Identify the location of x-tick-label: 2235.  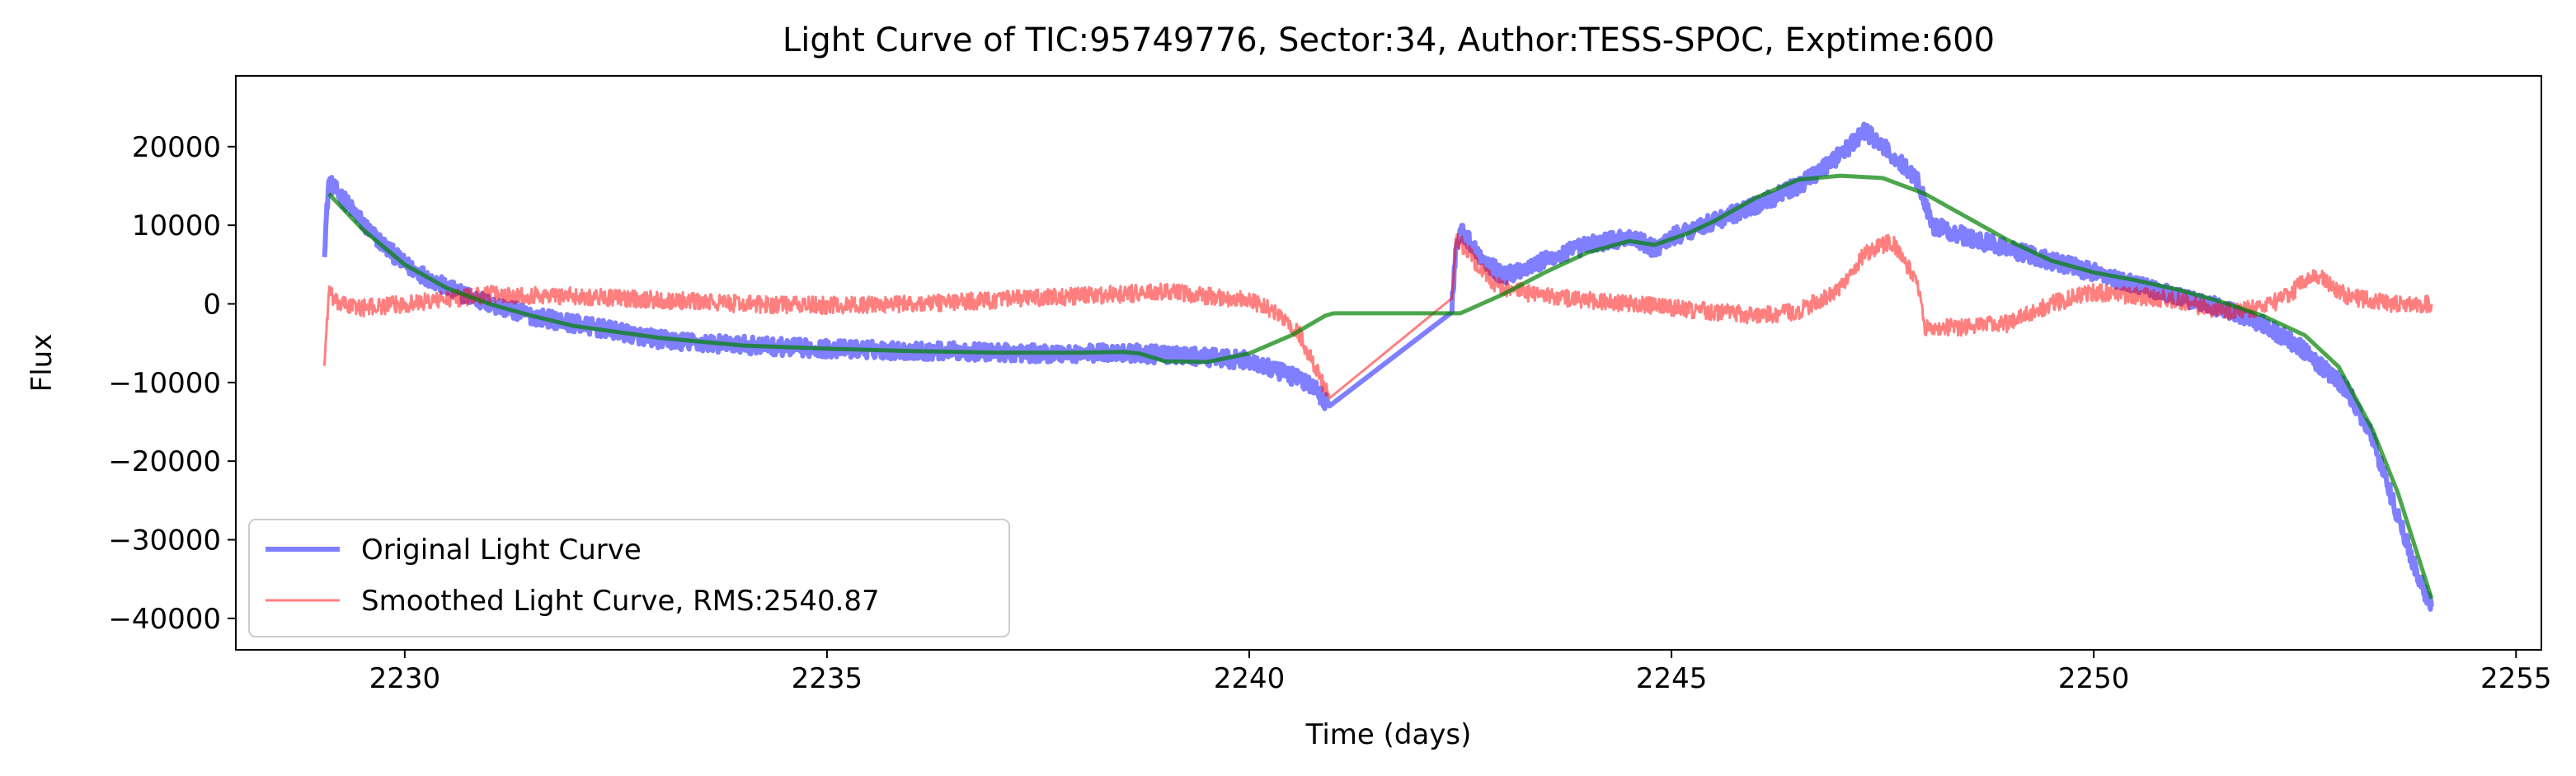
(827, 678).